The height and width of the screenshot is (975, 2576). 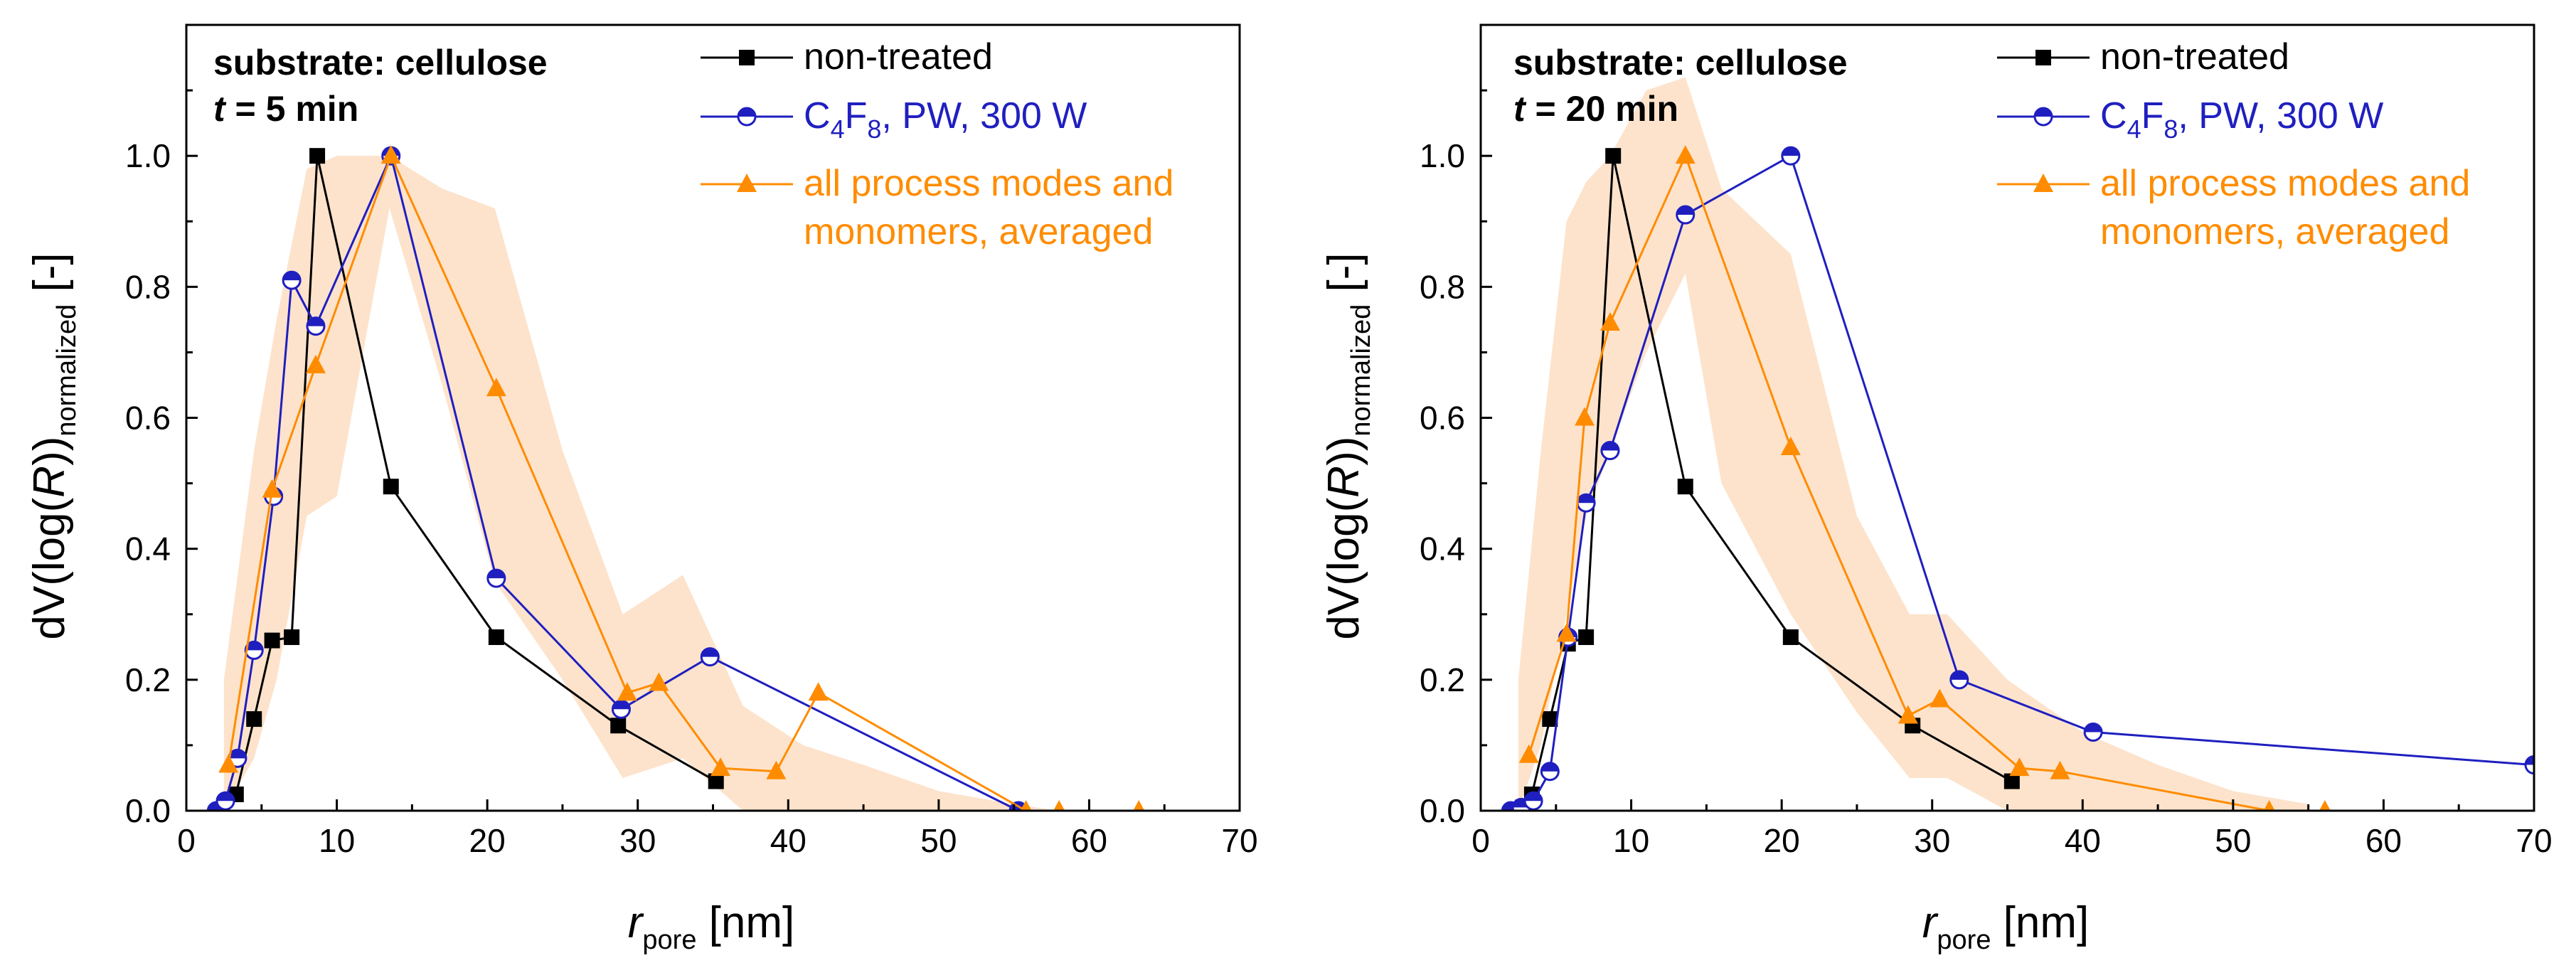 What do you see at coordinates (1442, 286) in the screenshot?
I see `y-tick-label: 0.8` at bounding box center [1442, 286].